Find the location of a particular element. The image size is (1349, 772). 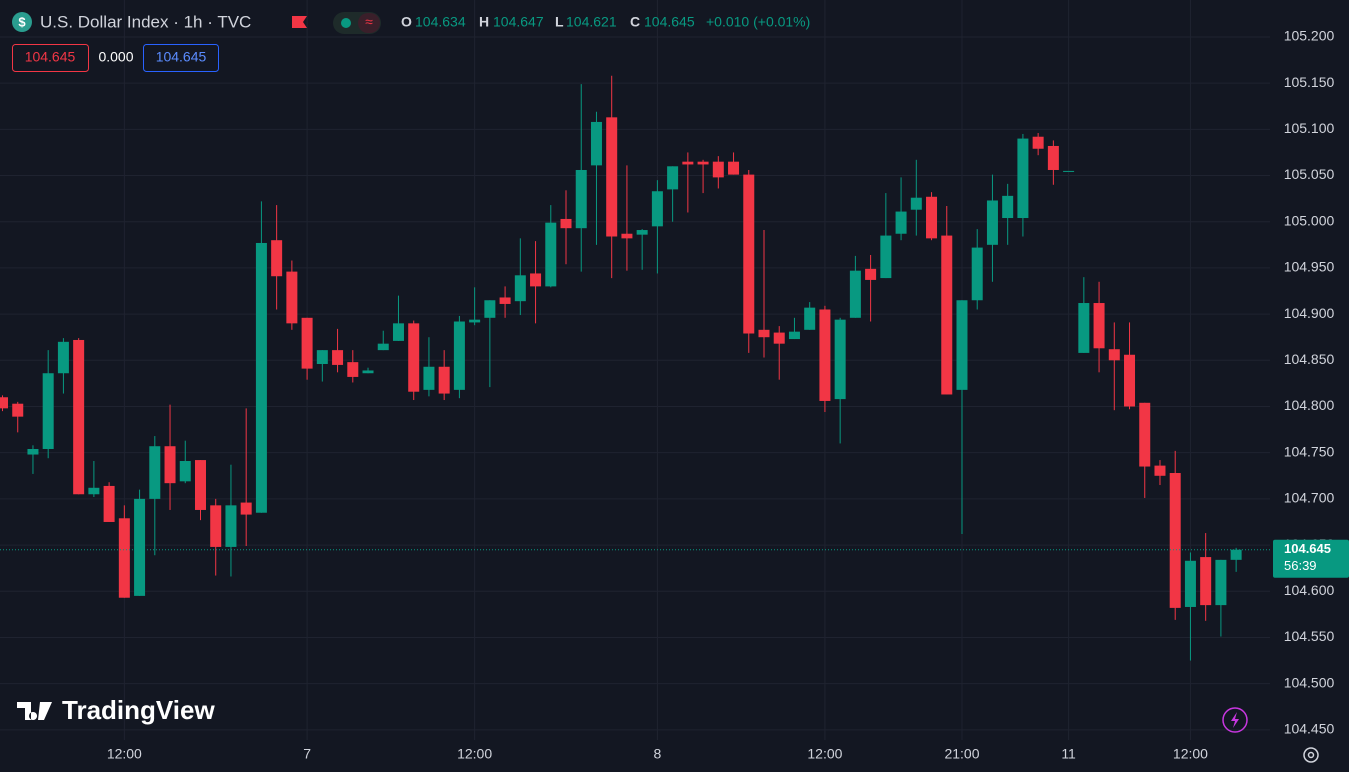

ask-badge is located at coordinates (181, 58).